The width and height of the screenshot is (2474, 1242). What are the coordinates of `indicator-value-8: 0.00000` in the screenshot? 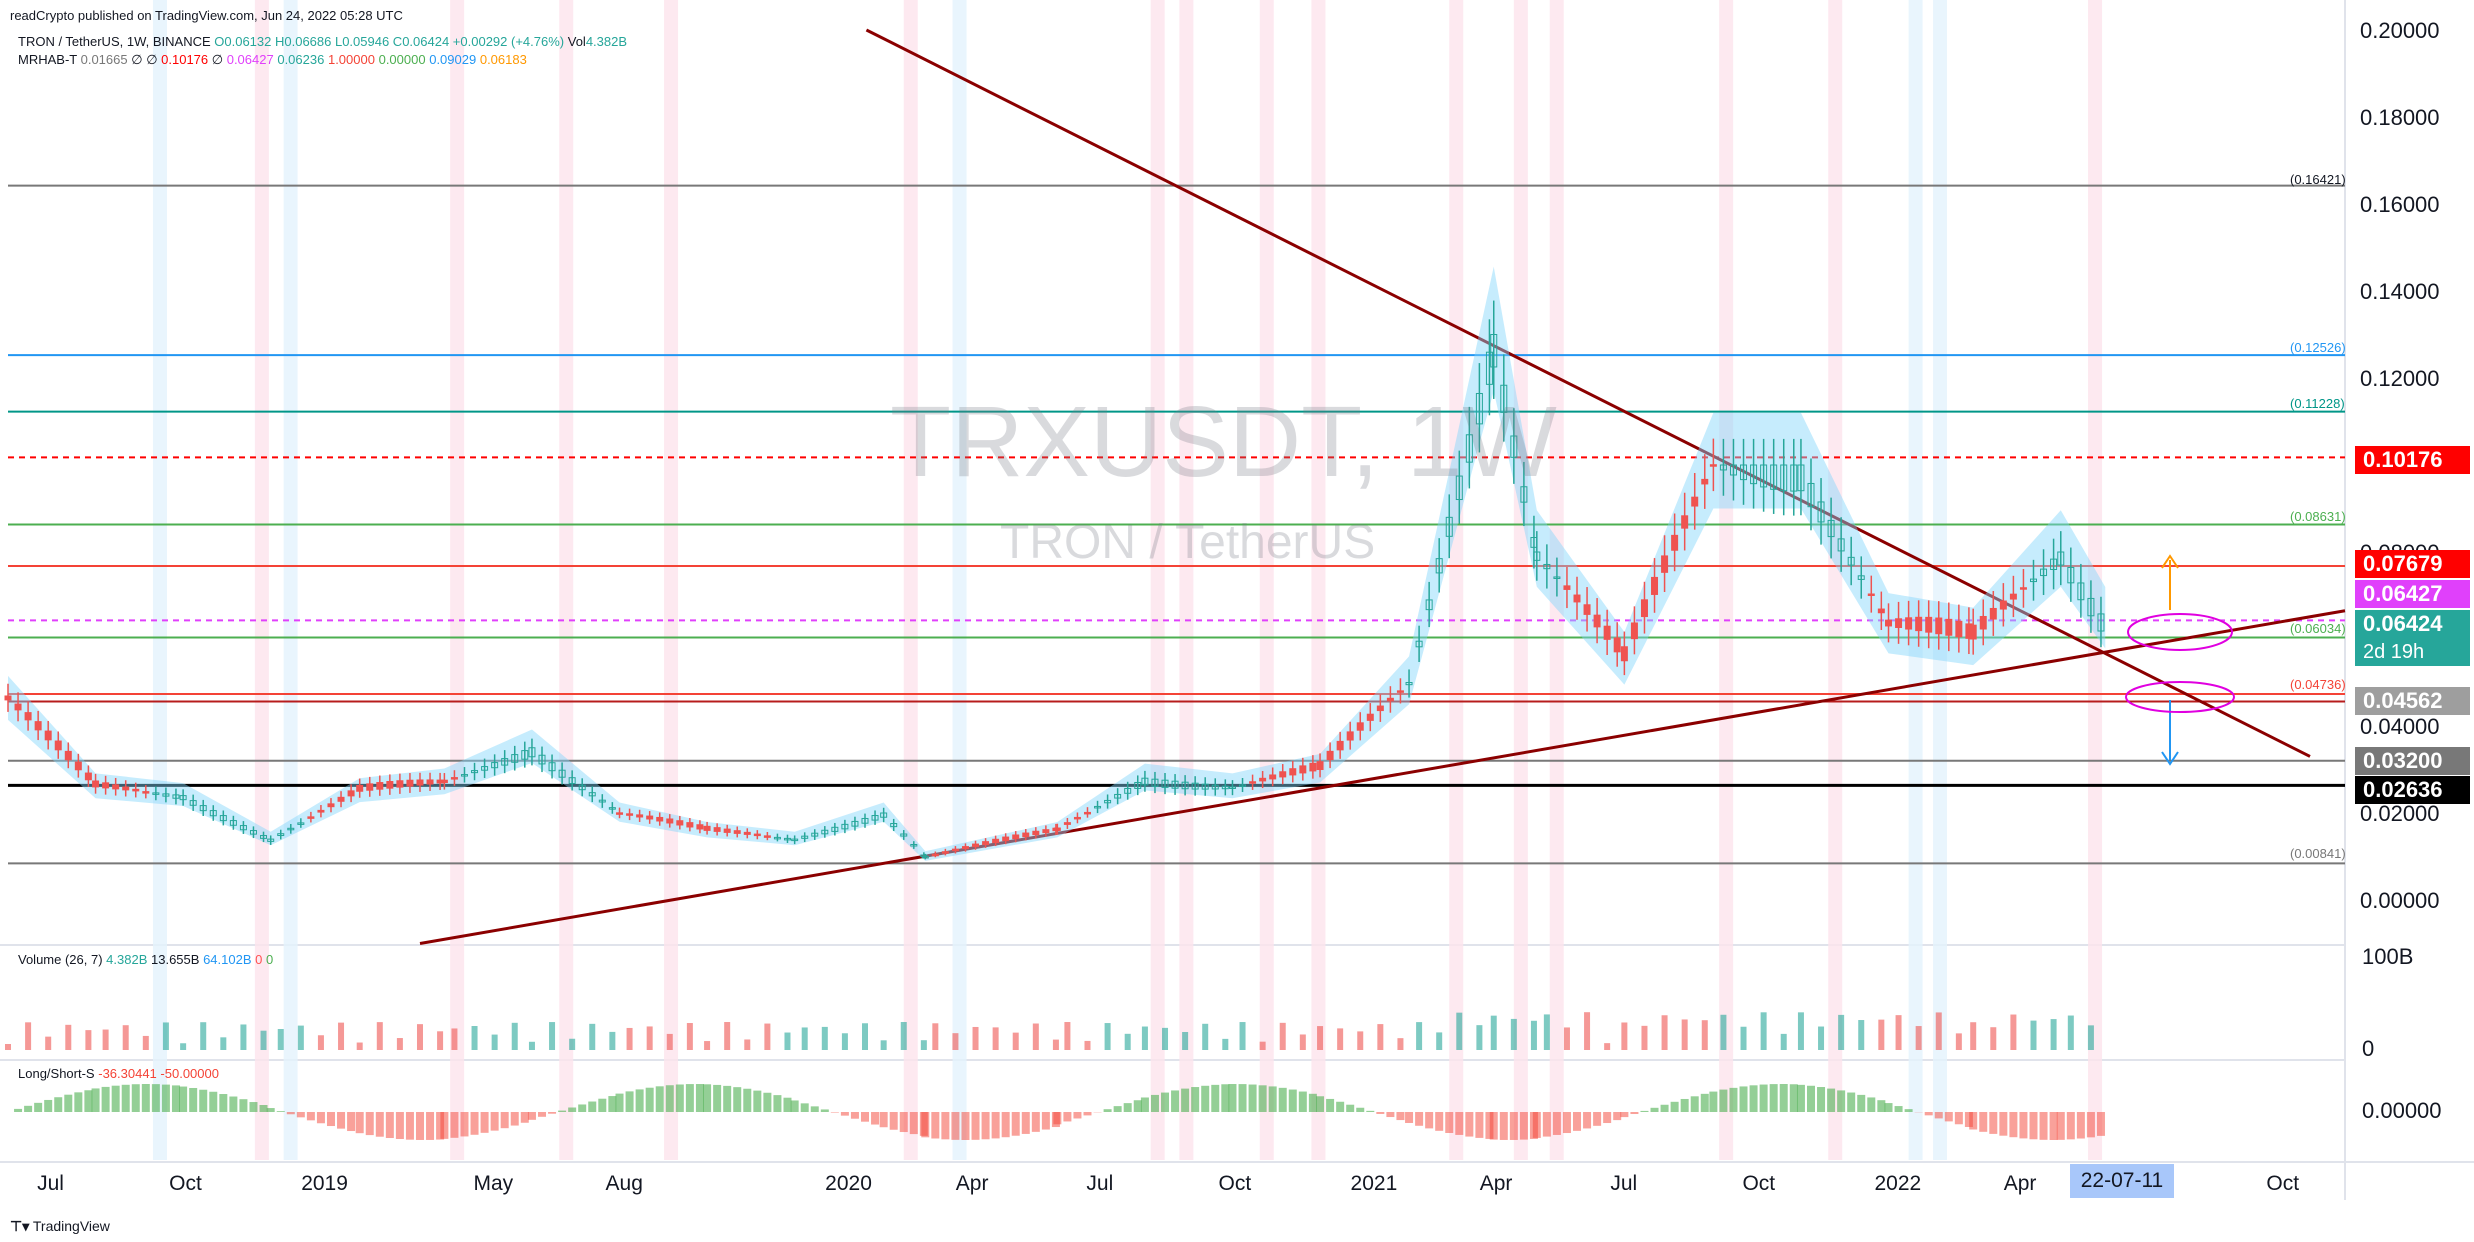 It's located at (402, 59).